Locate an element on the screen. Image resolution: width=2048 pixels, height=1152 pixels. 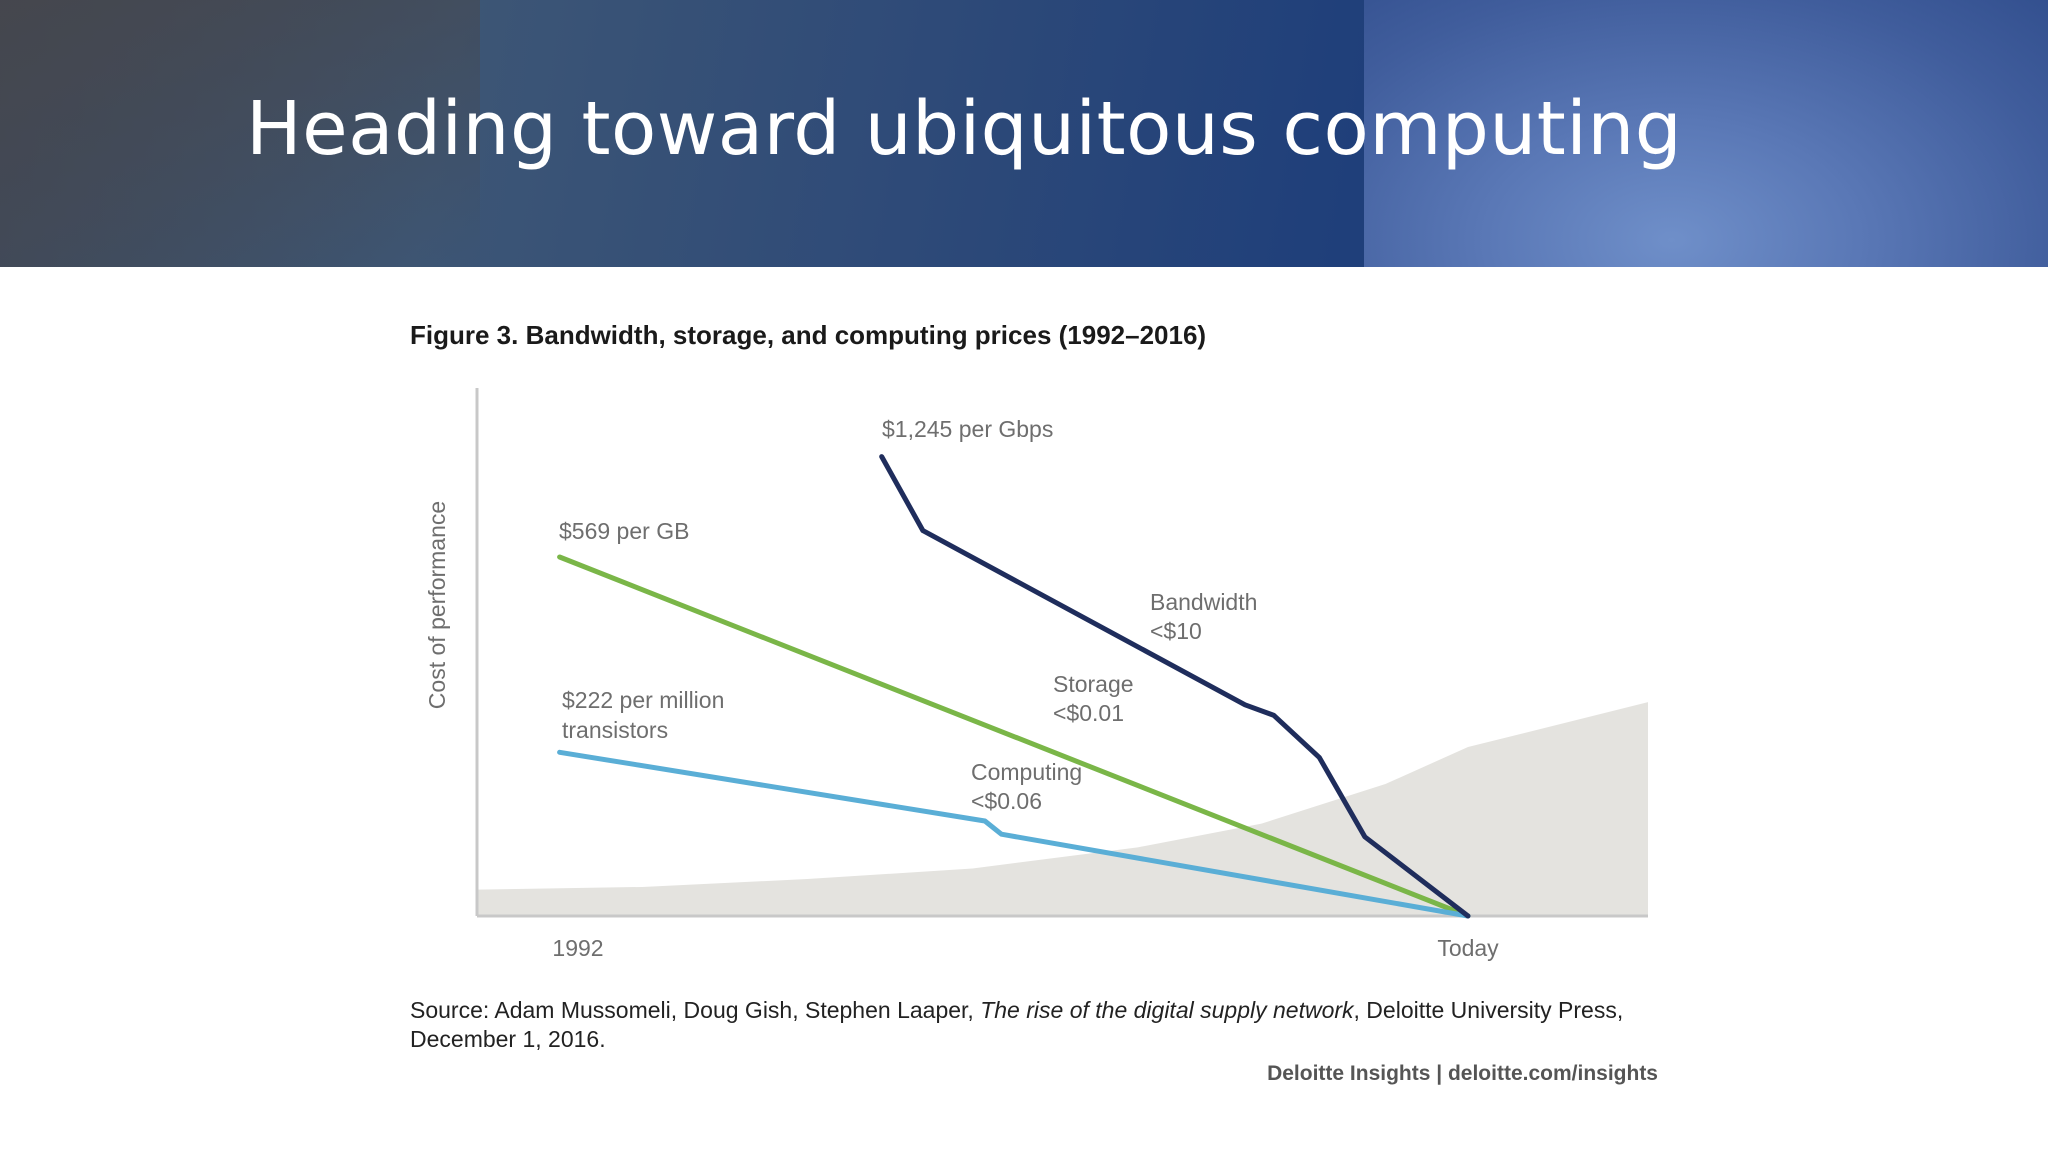
background-area is located at coordinates (1062, 809).